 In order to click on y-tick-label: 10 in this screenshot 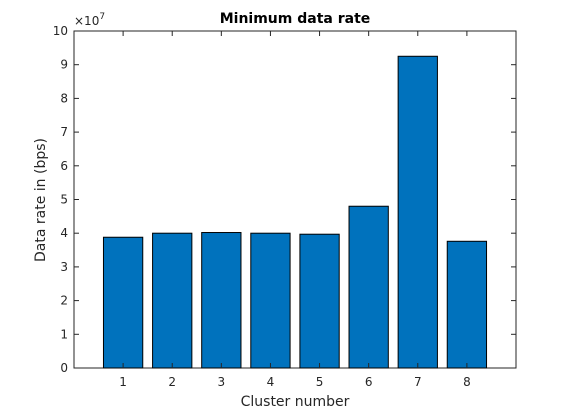, I will do `click(60, 31)`.